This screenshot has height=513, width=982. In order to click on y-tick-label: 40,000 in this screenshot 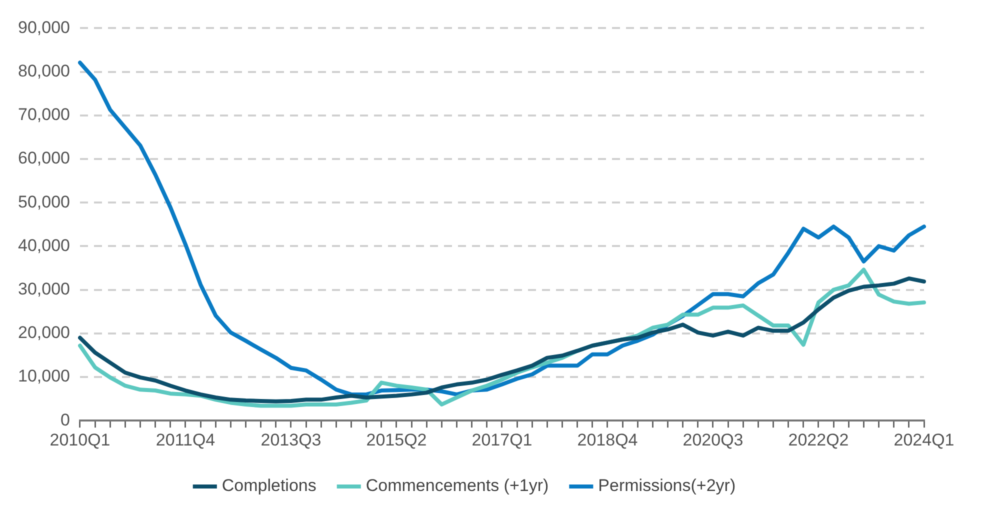, I will do `click(44, 245)`.